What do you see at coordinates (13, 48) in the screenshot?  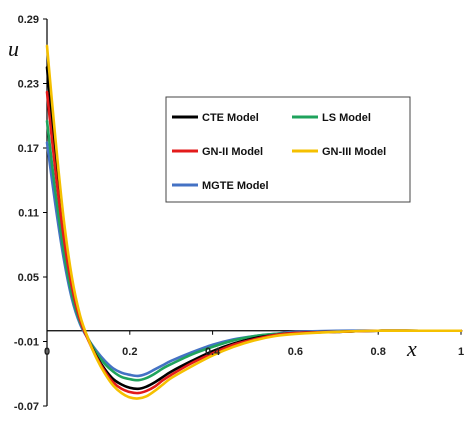 I see `y-axis-label: u` at bounding box center [13, 48].